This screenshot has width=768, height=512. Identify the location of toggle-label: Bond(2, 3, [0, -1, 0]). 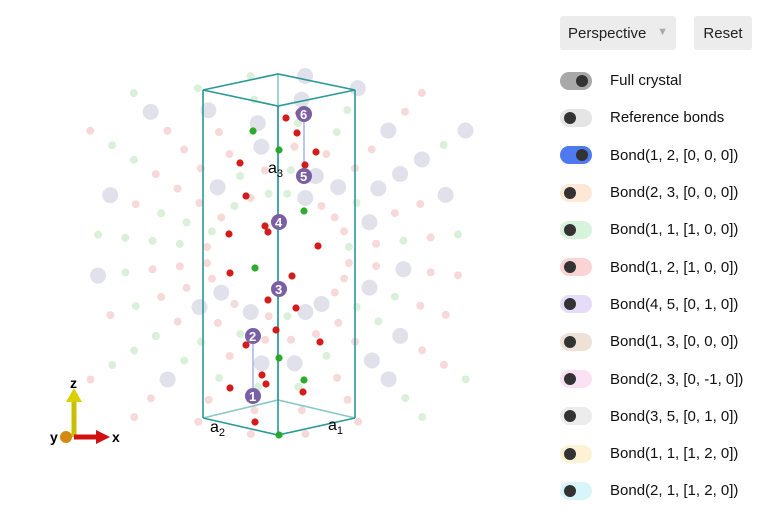
(677, 379).